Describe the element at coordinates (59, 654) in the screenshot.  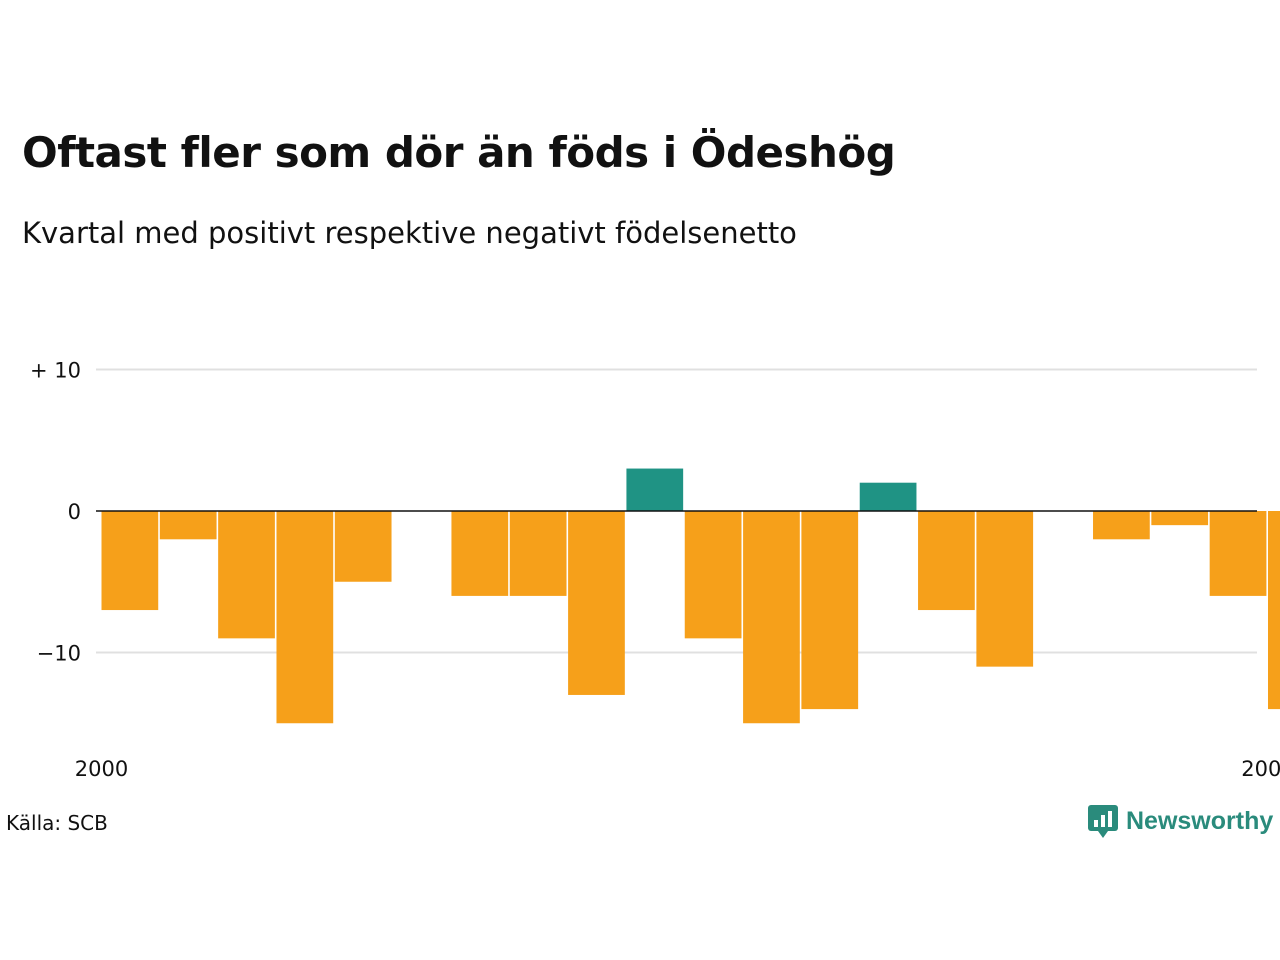
I see `y-tick-label: −10` at that location.